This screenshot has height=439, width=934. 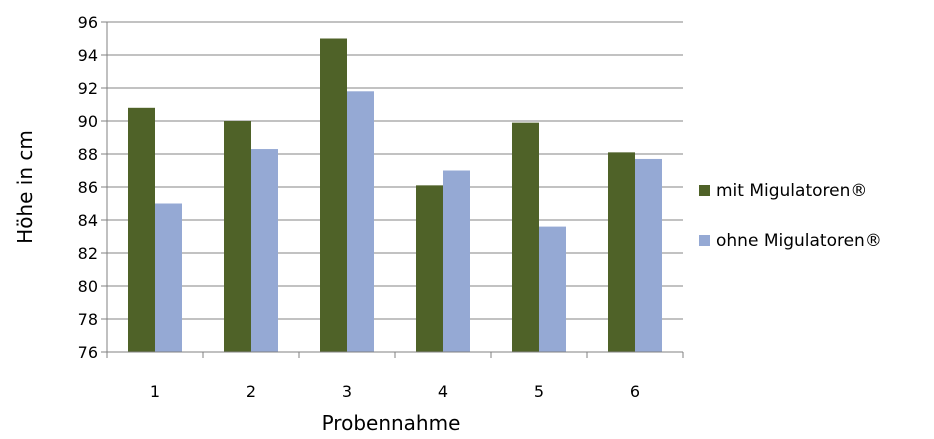 What do you see at coordinates (88, 22) in the screenshot?
I see `y-tick-label: 96` at bounding box center [88, 22].